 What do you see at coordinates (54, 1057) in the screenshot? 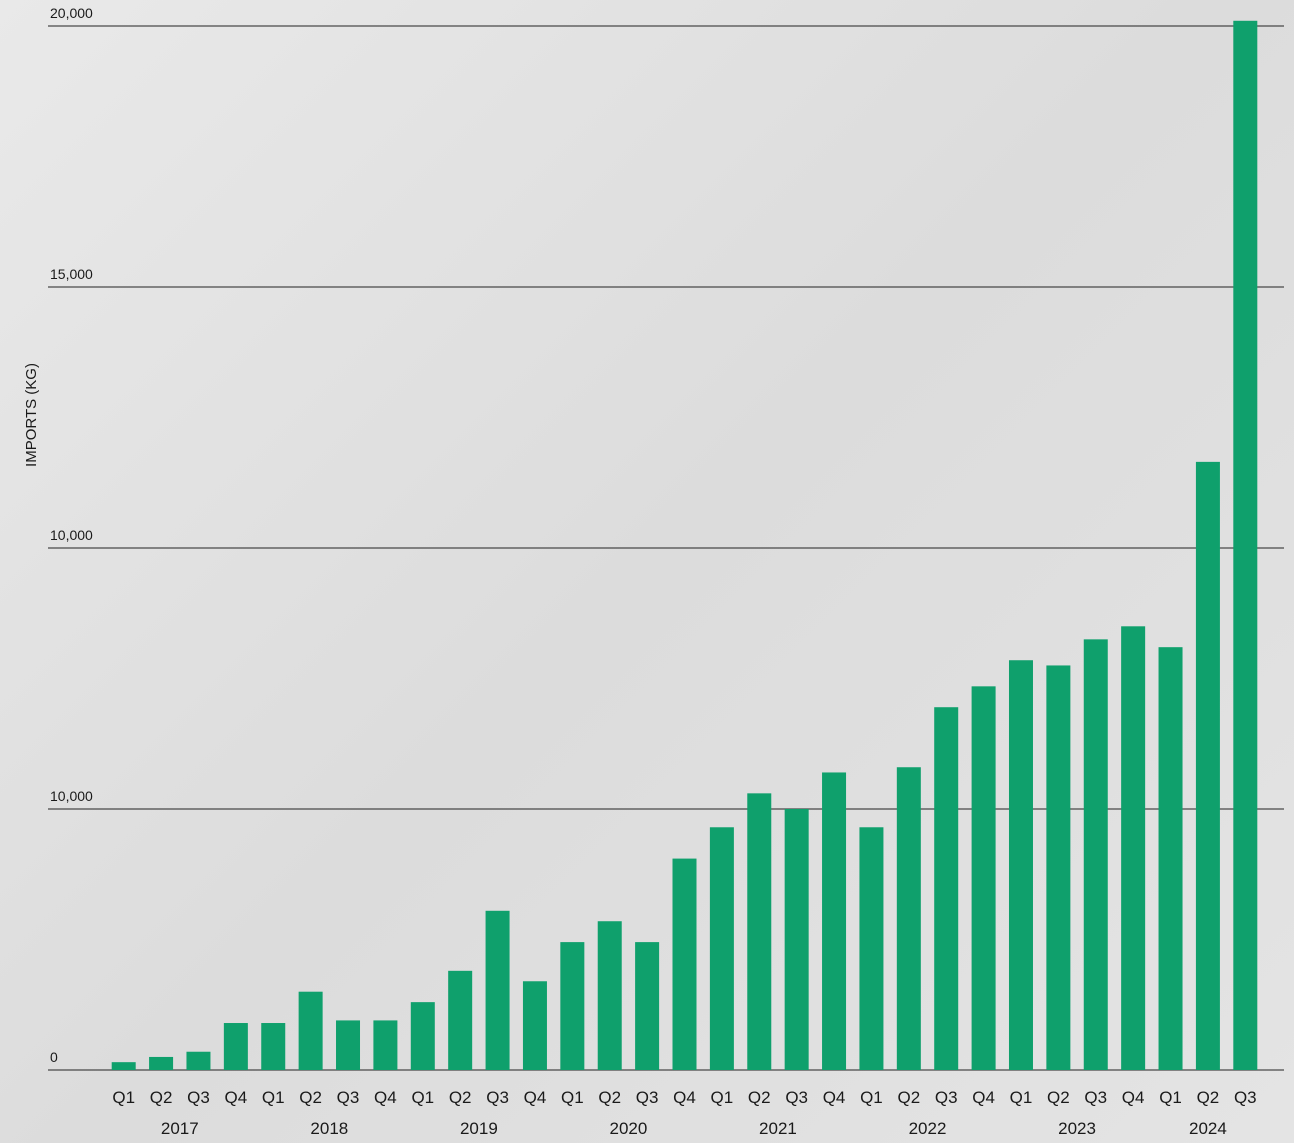
I see `y-tick-label: 0` at bounding box center [54, 1057].